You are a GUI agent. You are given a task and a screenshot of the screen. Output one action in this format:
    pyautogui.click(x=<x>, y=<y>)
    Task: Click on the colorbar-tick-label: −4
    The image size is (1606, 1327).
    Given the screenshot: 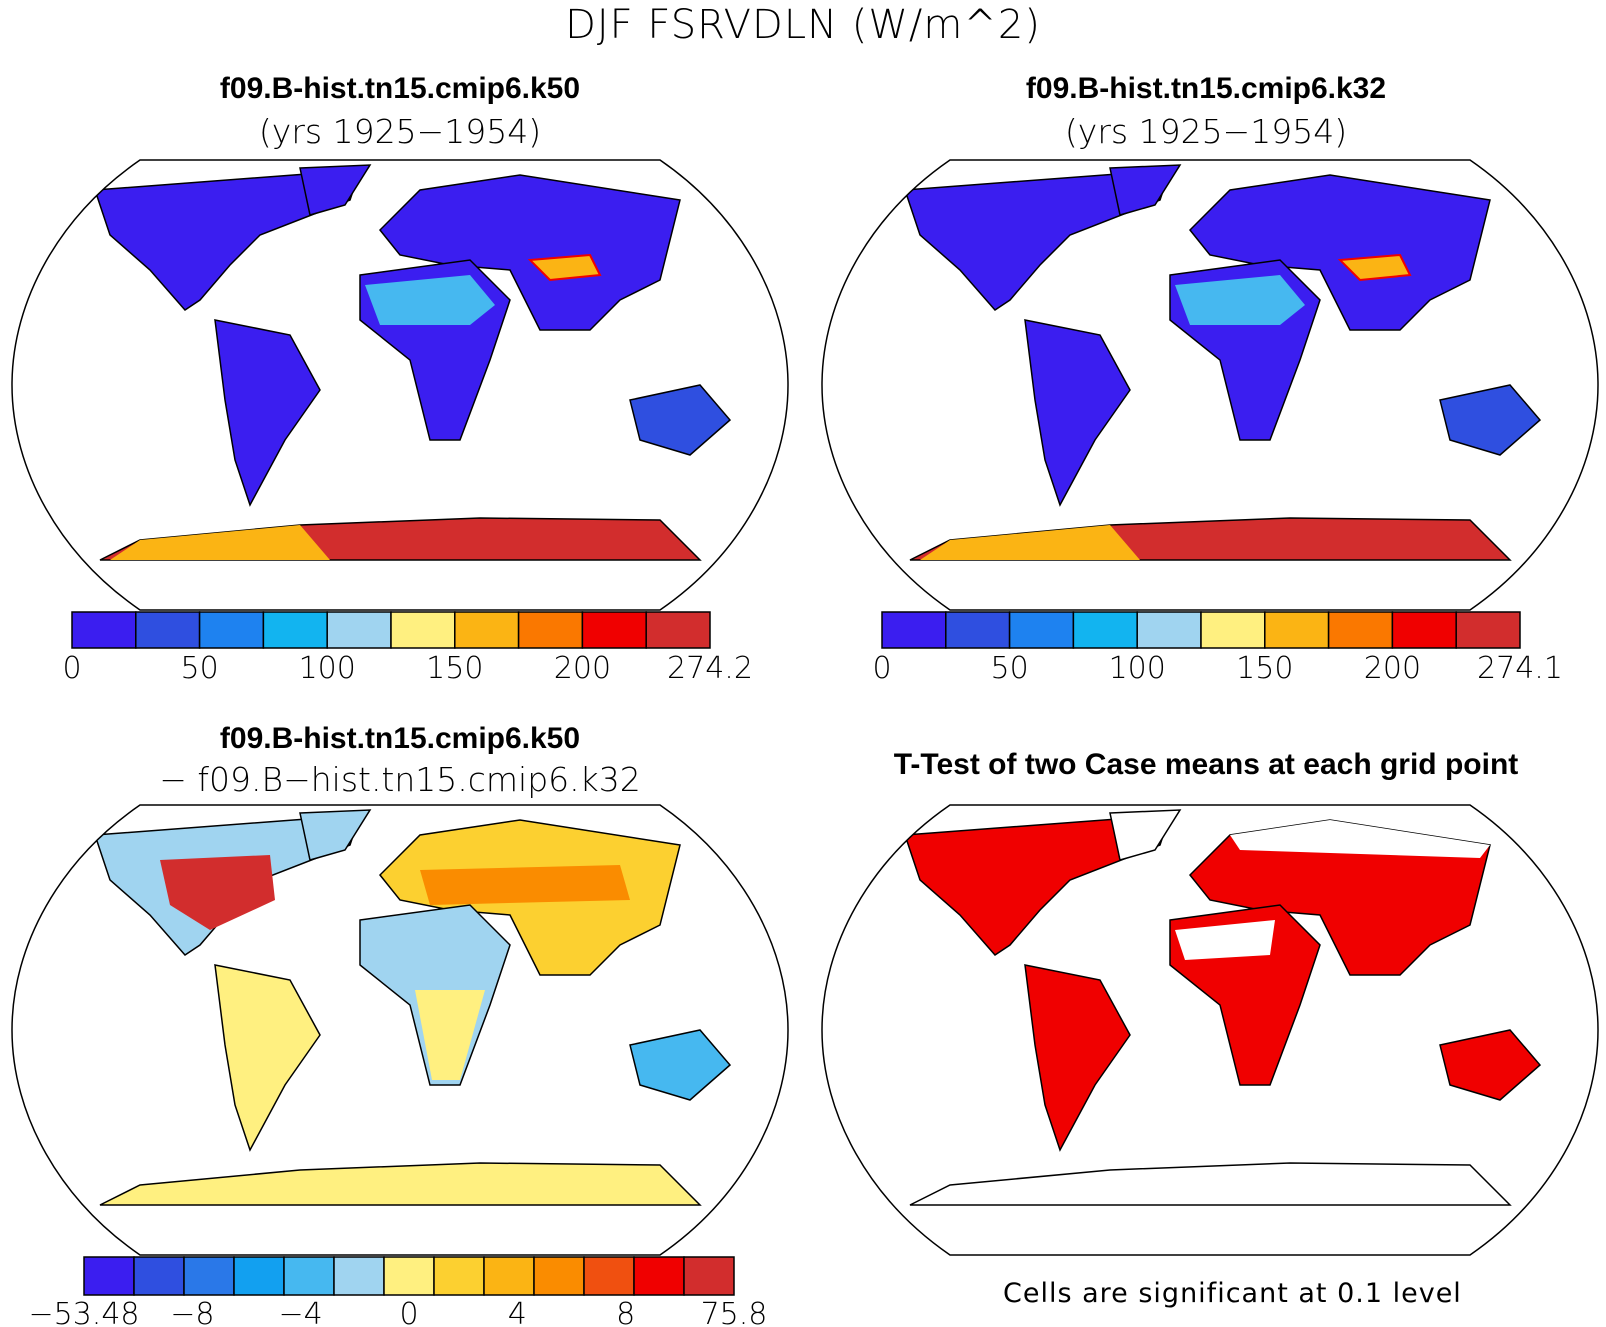 What is the action you would take?
    pyautogui.click(x=301, y=1312)
    